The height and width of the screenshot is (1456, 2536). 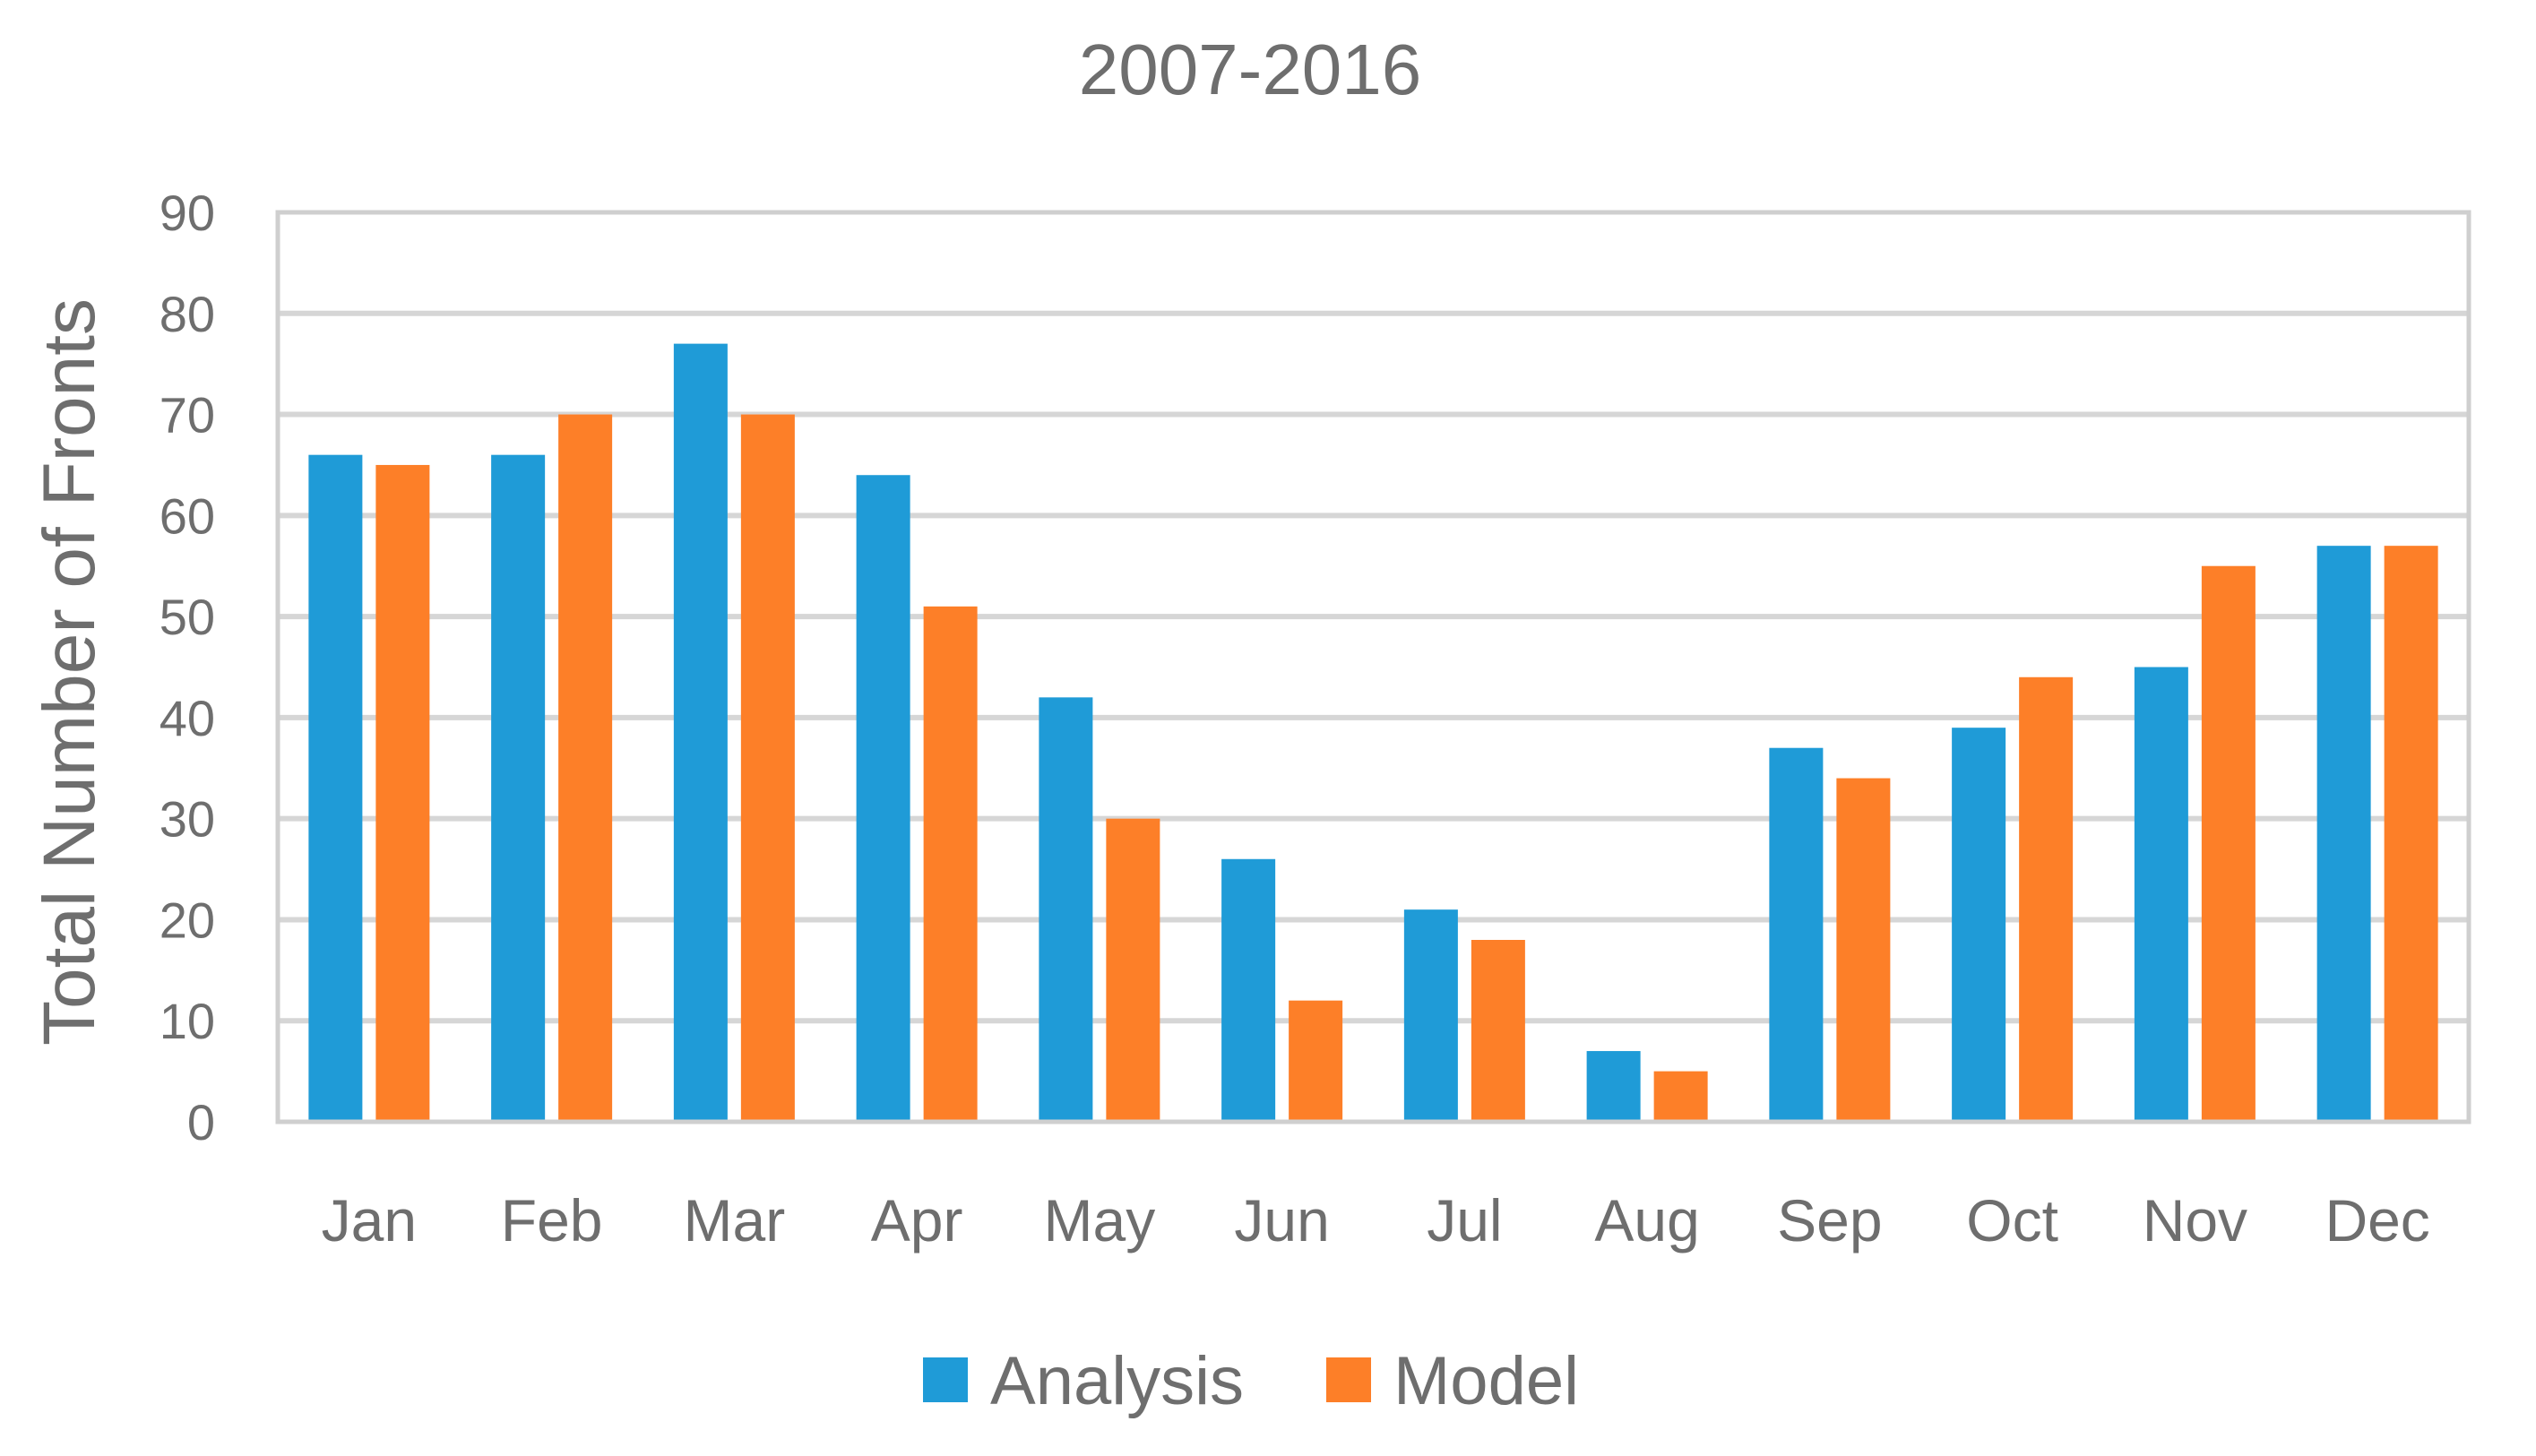 I want to click on x-tick-label: Jan, so click(x=369, y=1220).